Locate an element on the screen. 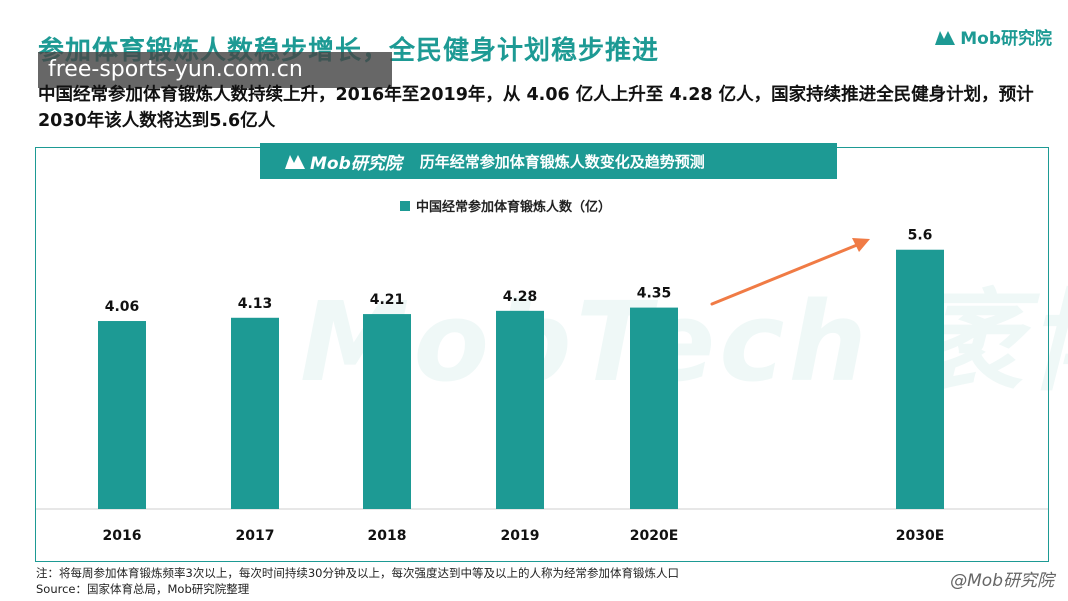  legend-swatch is located at coordinates (405, 205).